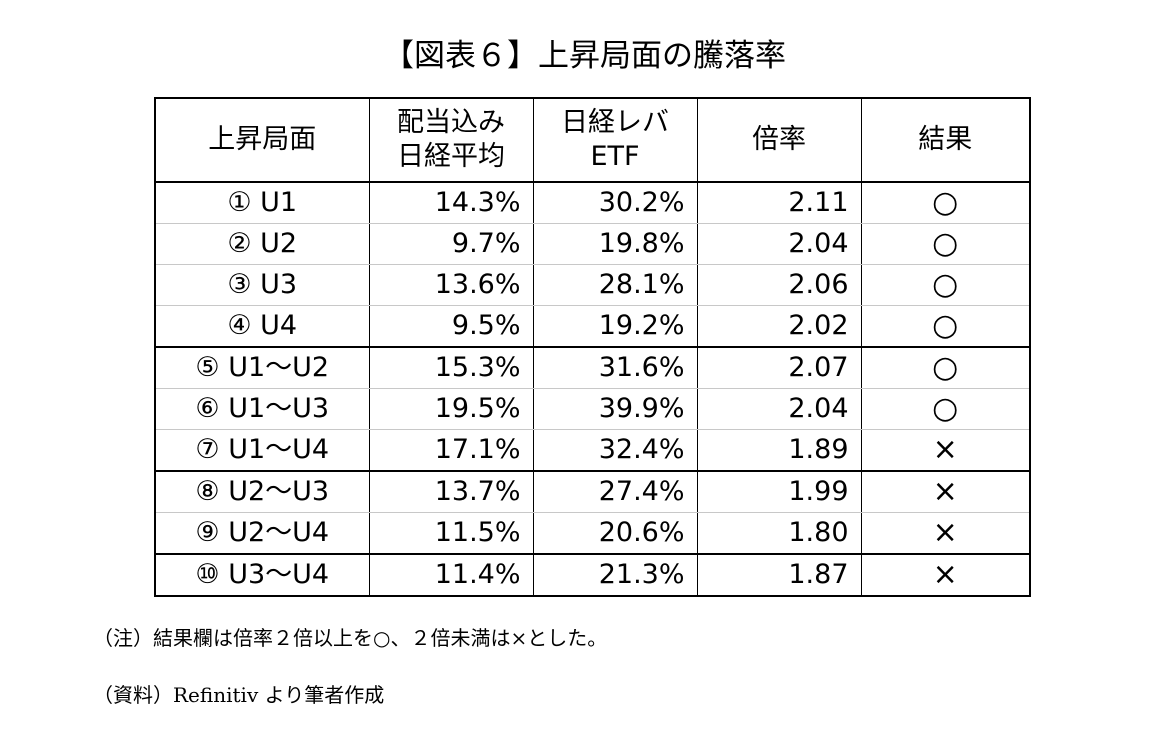 This screenshot has height=743, width=1169. Describe the element at coordinates (779, 368) in the screenshot. I see `cell-ratio: 2.07` at that location.